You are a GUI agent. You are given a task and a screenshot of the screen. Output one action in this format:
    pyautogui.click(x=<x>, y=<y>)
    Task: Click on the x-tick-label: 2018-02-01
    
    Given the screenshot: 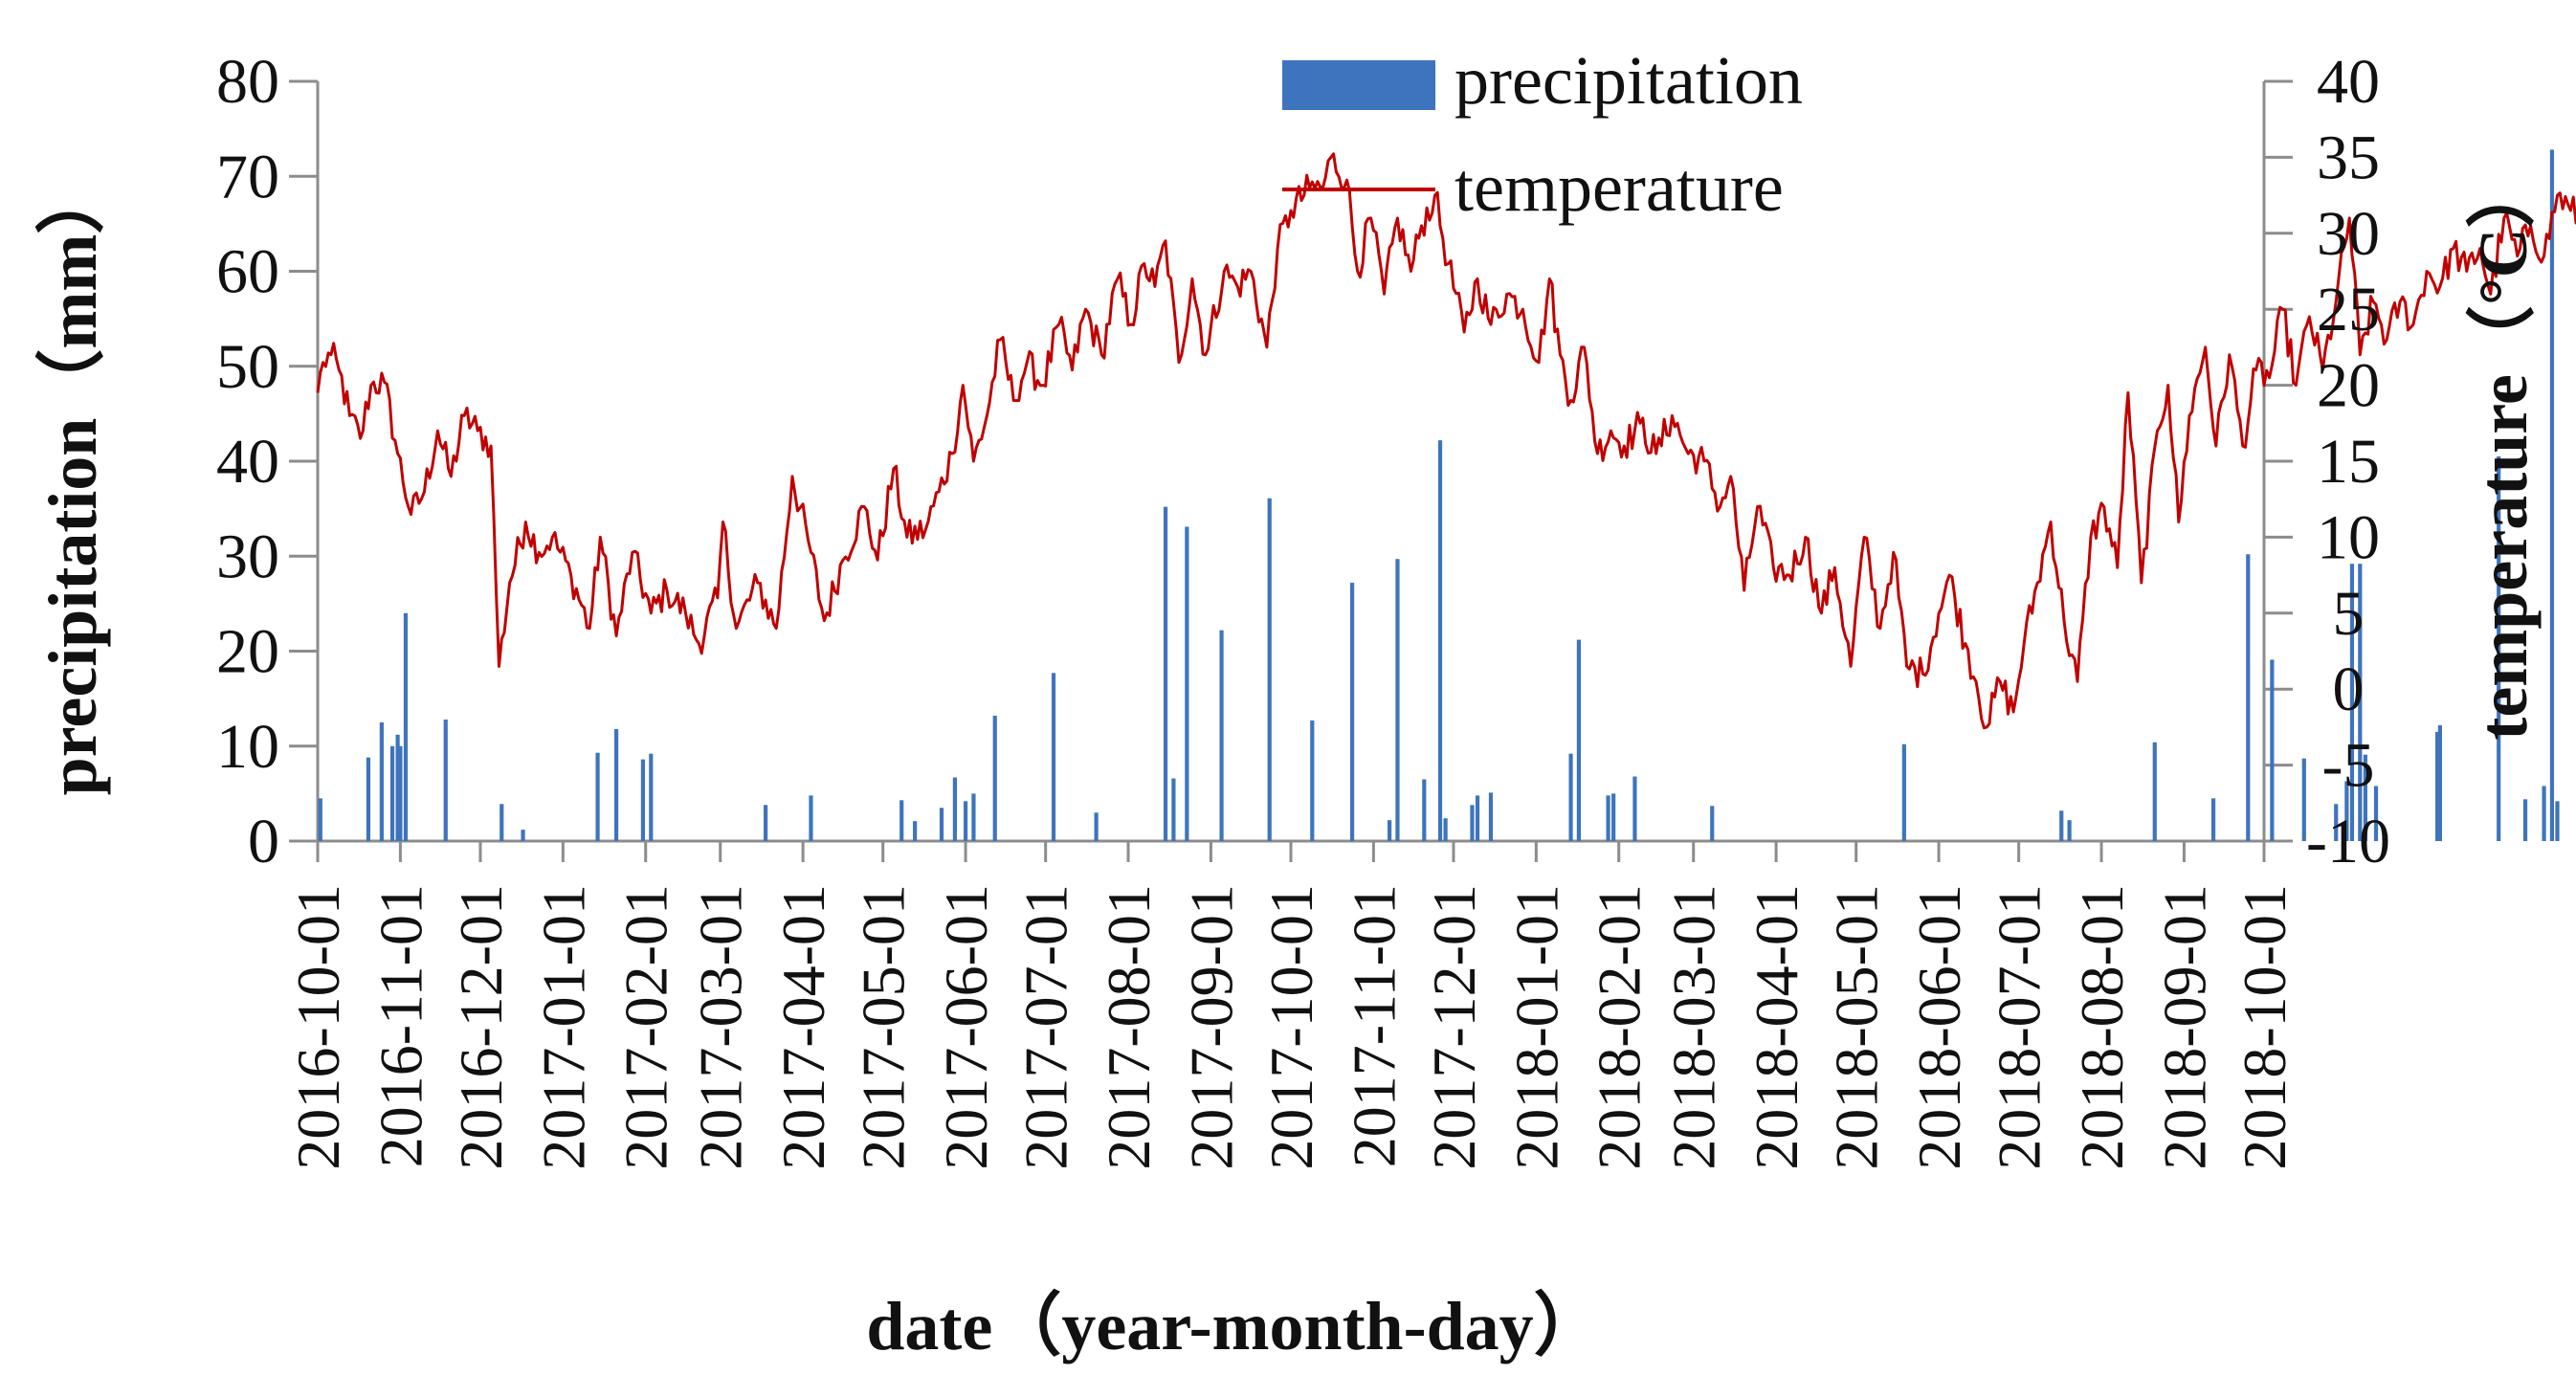 What is the action you would take?
    pyautogui.click(x=1620, y=1027)
    